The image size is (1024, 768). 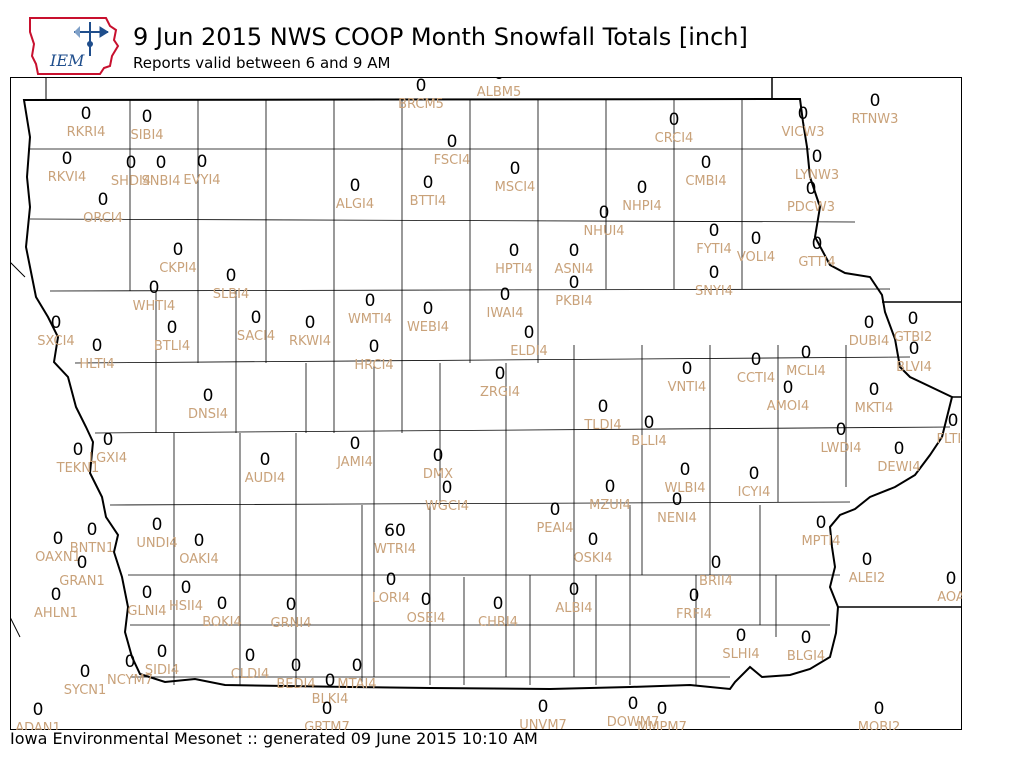 What do you see at coordinates (816, 262) in the screenshot?
I see `station-id-label: GTTI4` at bounding box center [816, 262].